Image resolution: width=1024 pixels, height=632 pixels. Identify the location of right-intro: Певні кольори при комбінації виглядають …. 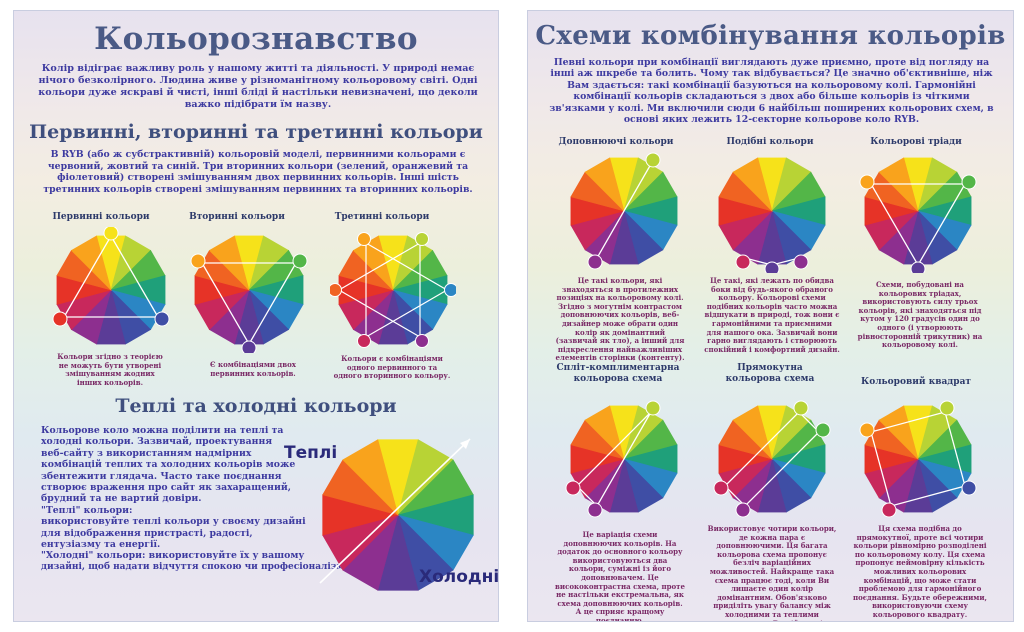
(771, 91).